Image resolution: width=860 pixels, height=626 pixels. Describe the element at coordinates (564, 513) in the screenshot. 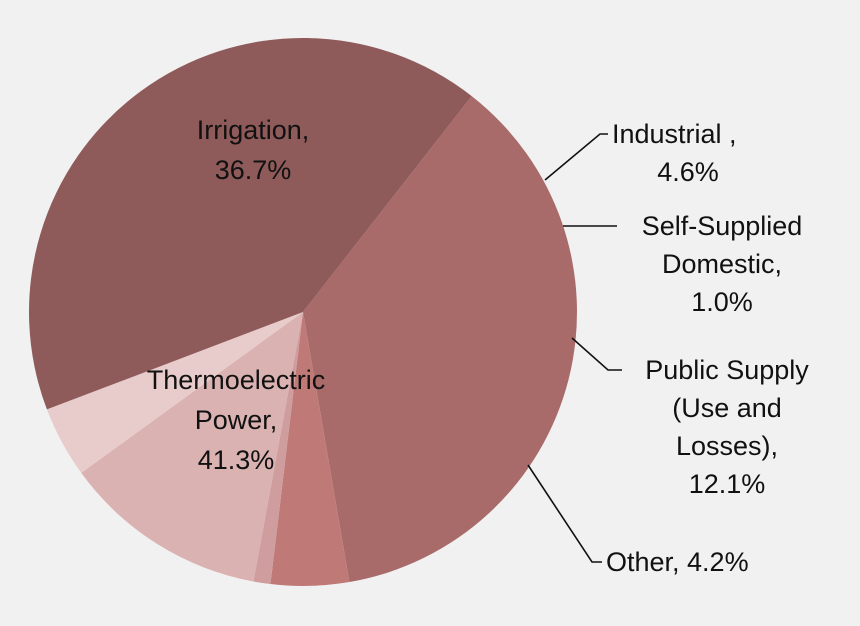

I see `leader-line-other` at that location.